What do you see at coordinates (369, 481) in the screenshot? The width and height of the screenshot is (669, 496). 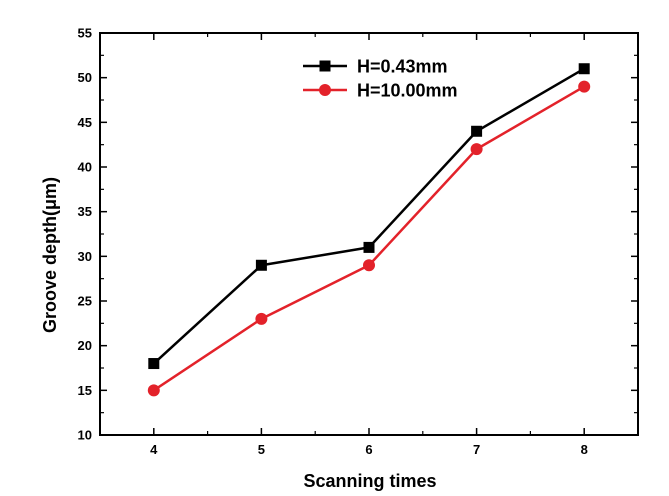 I see `x-axis-title: Scanning times` at bounding box center [369, 481].